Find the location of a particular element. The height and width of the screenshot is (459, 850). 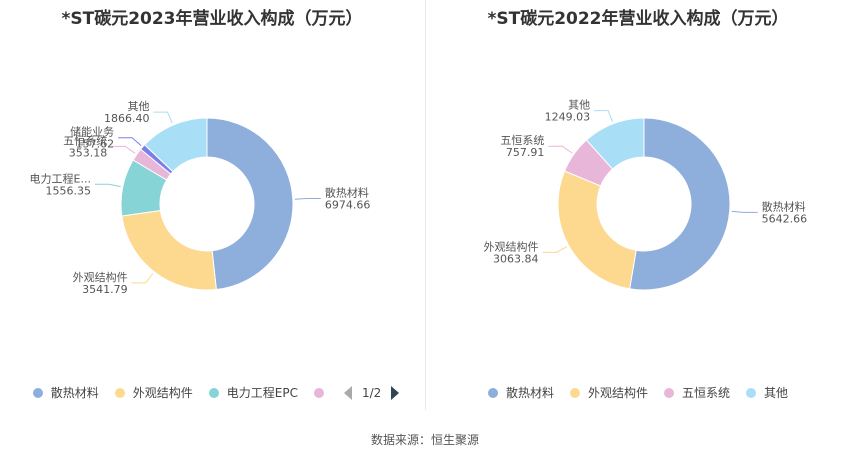

slice-value-label: 353.18 is located at coordinates (88, 152).